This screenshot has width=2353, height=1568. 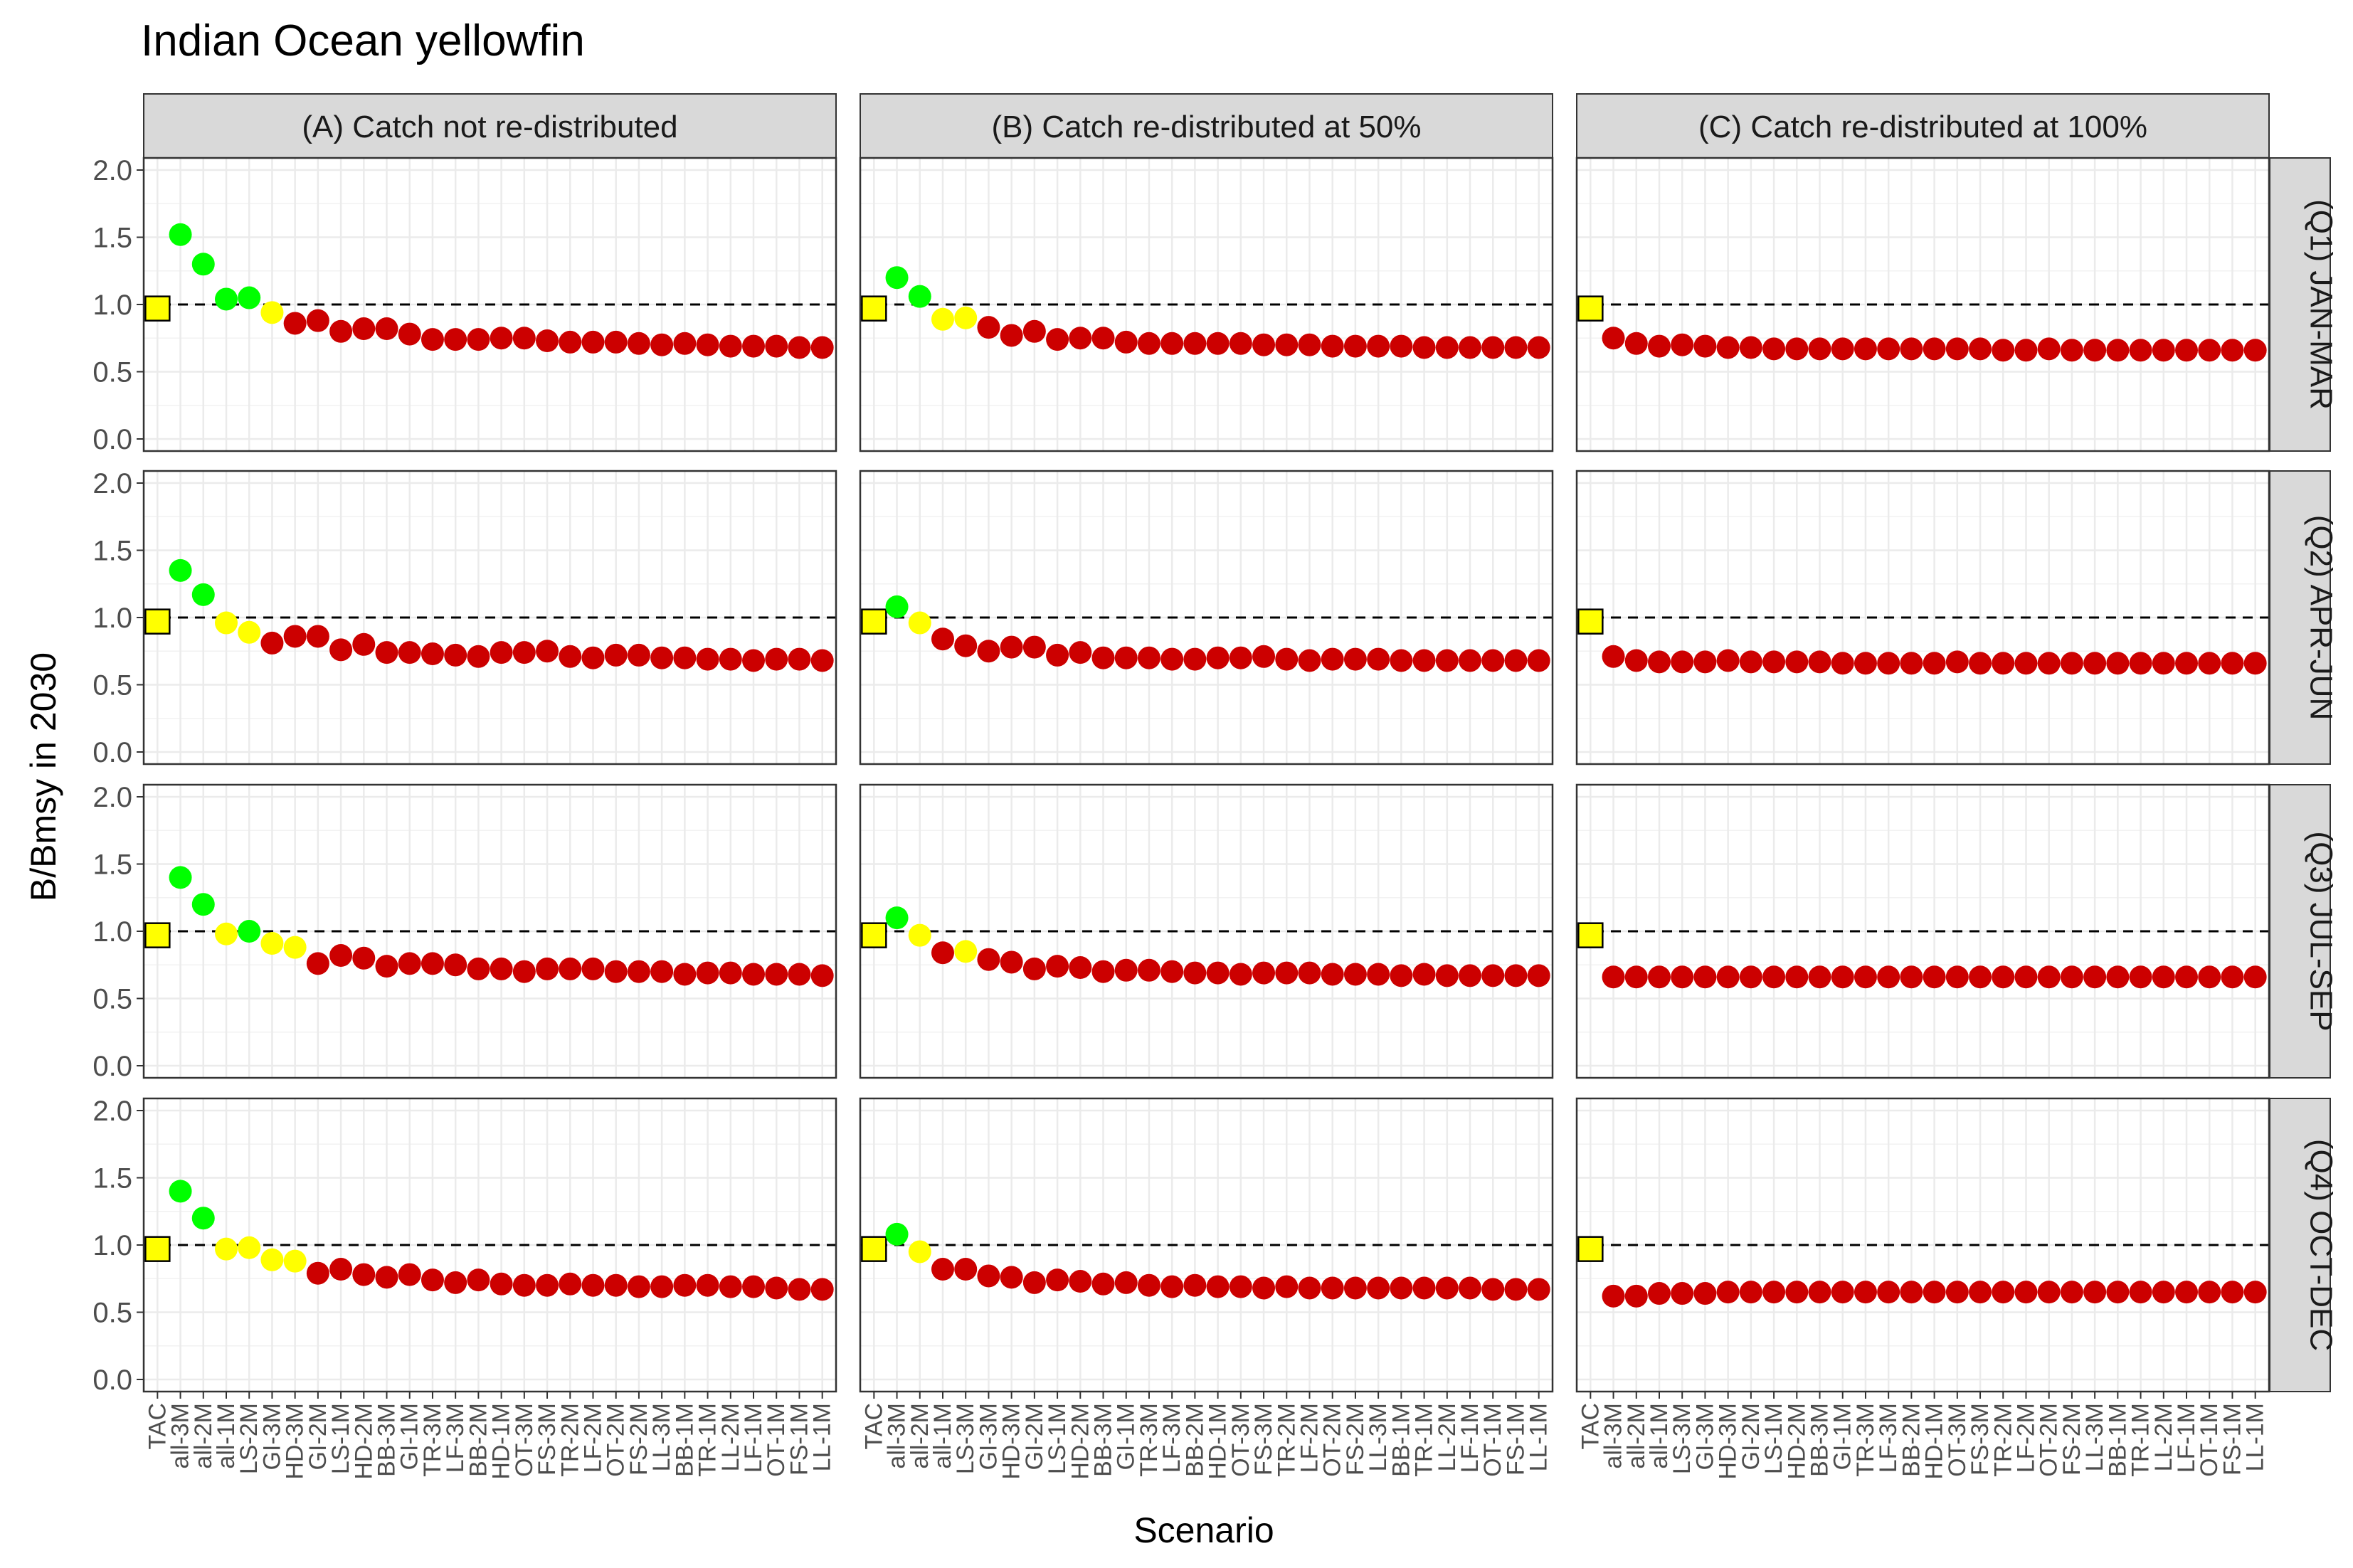 What do you see at coordinates (340, 1438) in the screenshot?
I see `x-tick-label: LS-1M` at bounding box center [340, 1438].